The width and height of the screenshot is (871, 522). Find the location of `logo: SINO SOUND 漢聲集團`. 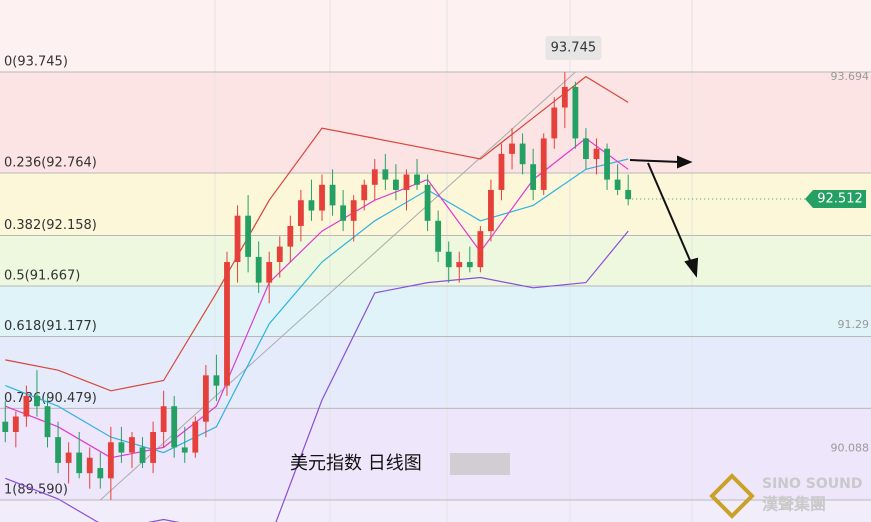

logo: SINO SOUND 漢聲集團 is located at coordinates (785, 496).